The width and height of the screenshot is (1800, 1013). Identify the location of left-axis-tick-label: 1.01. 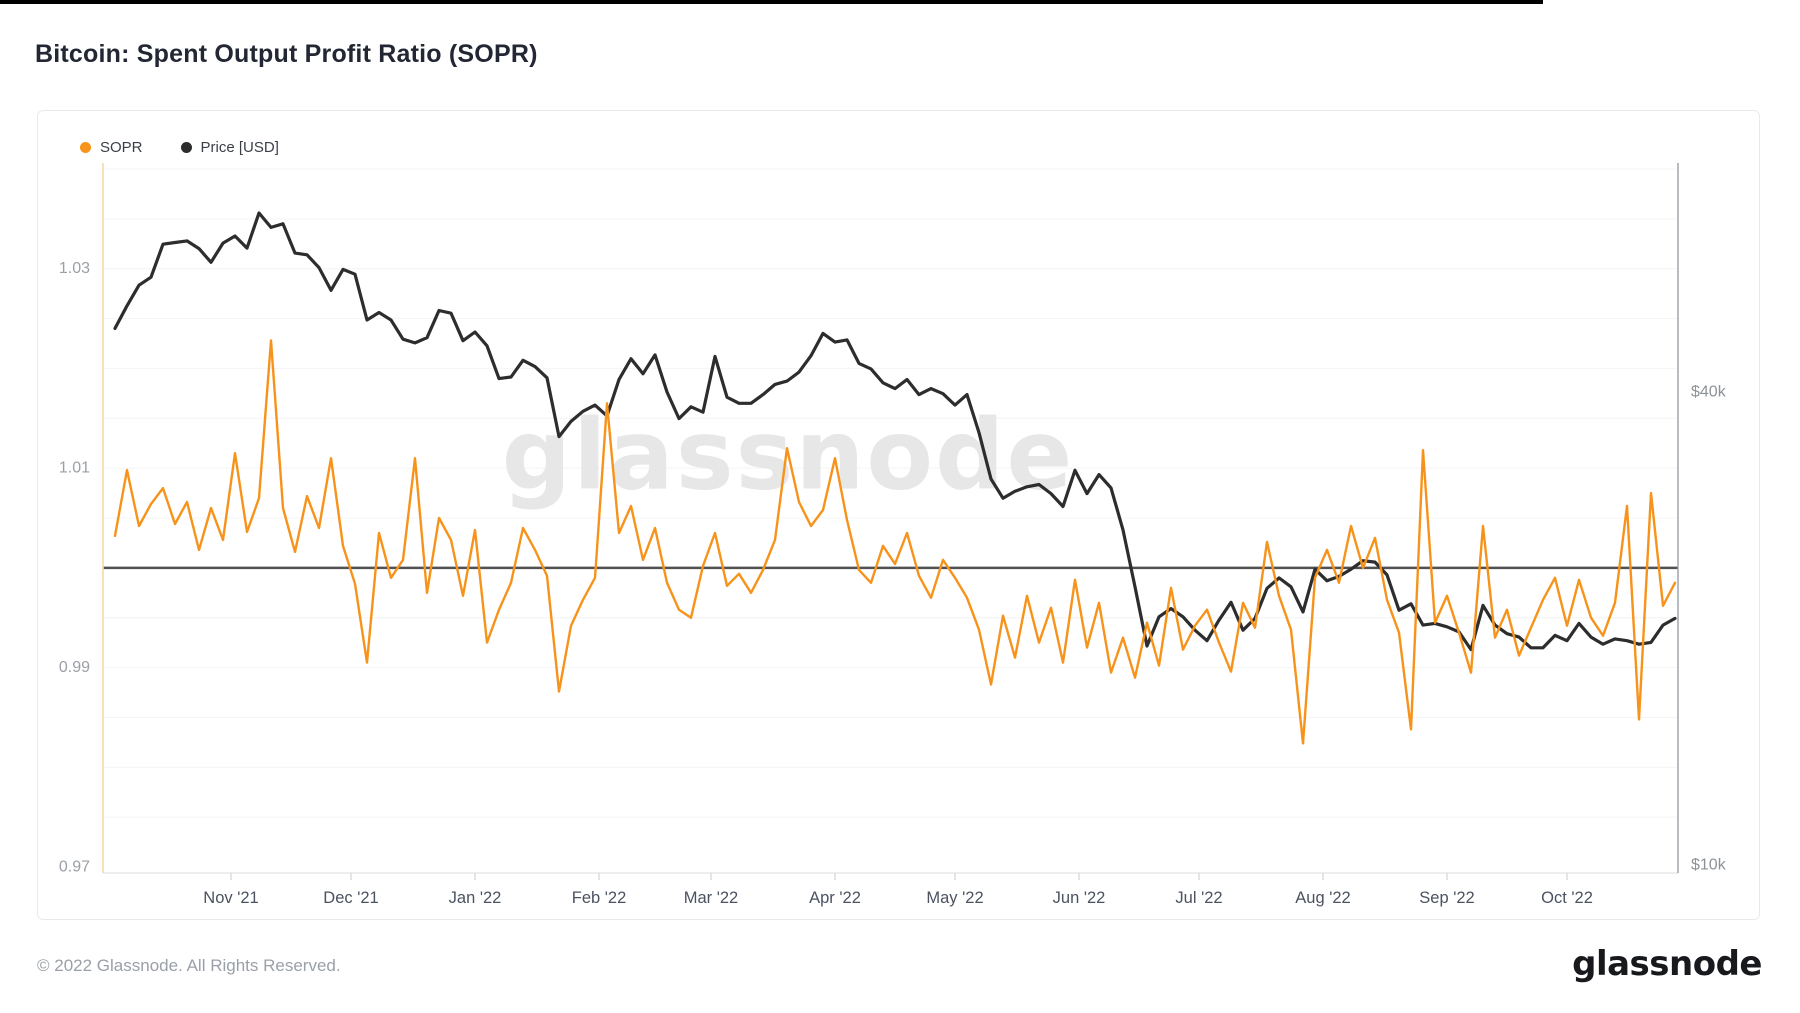
(74, 468).